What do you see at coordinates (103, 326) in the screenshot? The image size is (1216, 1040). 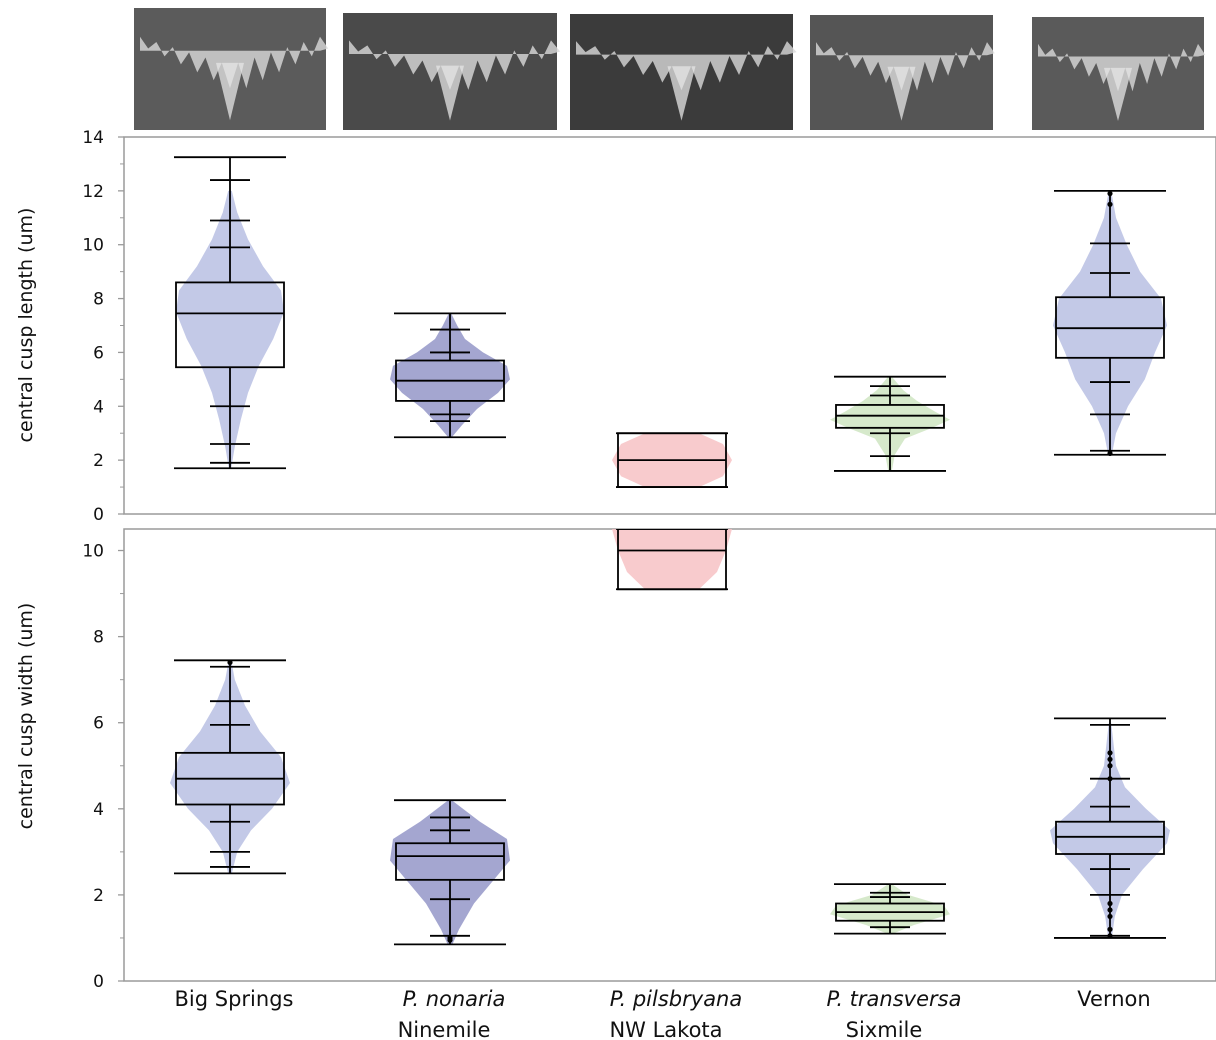 I see `length-y-axis: 0 2 4 6 8 10 12 14` at bounding box center [103, 326].